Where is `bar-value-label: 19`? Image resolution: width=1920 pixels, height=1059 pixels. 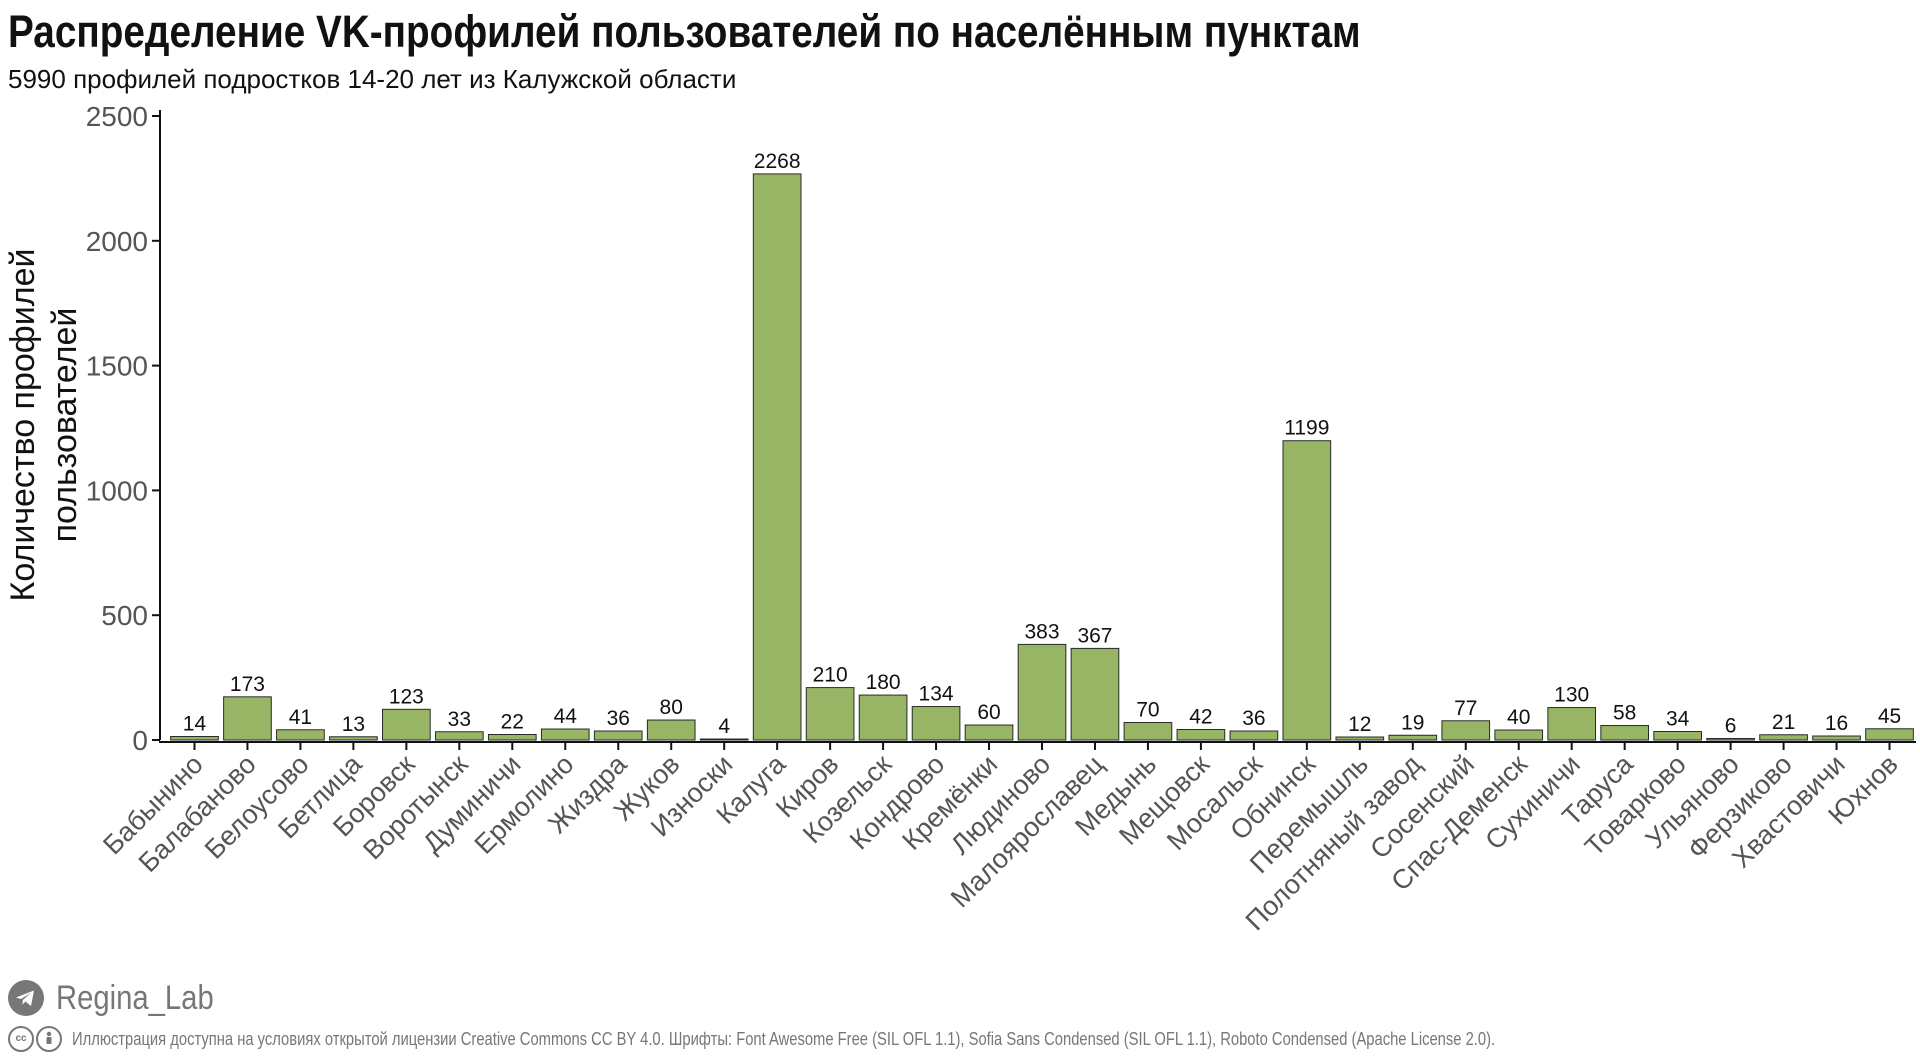
bar-value-label: 19 is located at coordinates (1412, 722).